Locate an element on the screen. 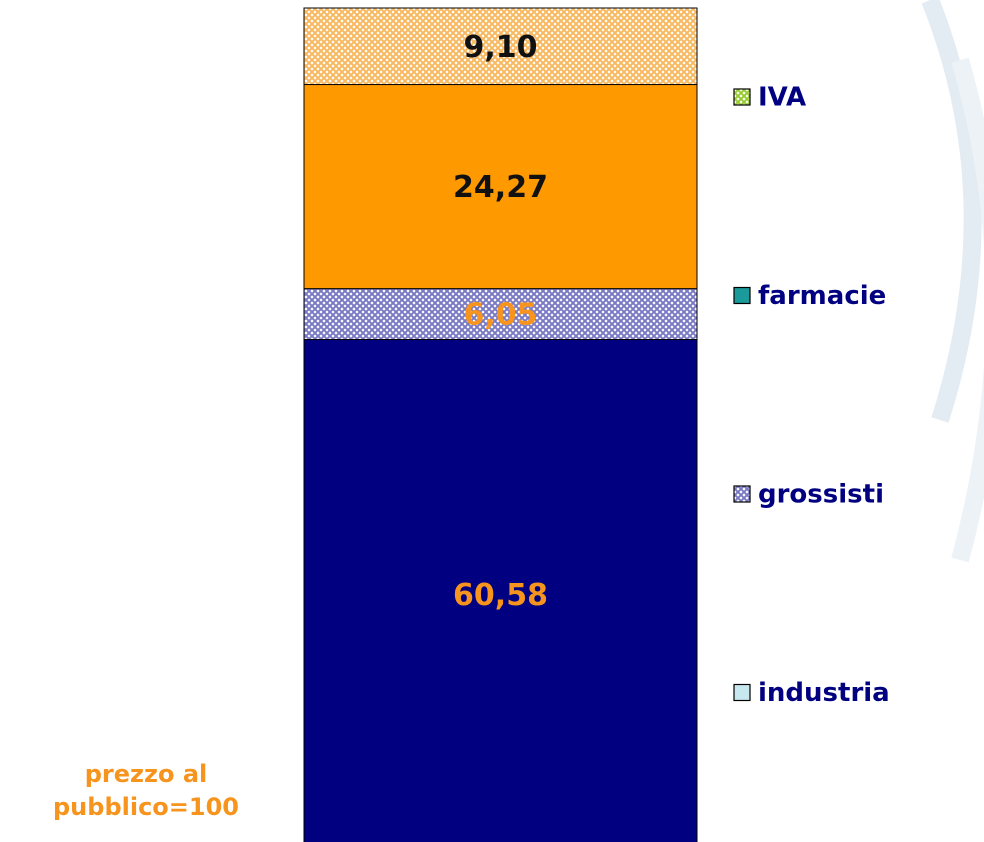  annotation: pubblico=100 is located at coordinates (146, 807).